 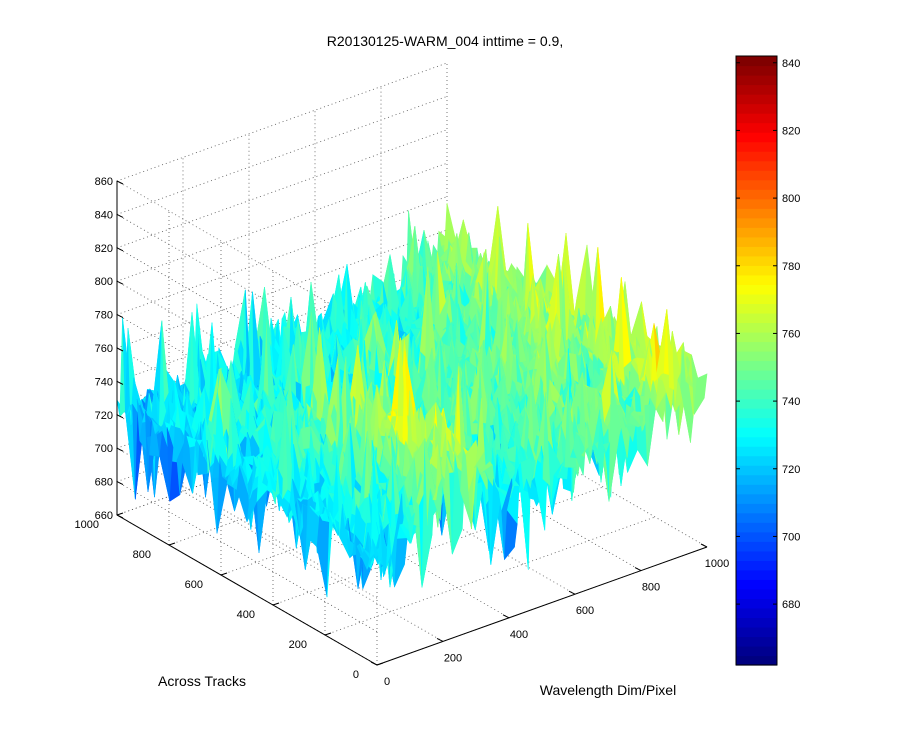 What do you see at coordinates (247, 590) in the screenshot?
I see `y-axis-line` at bounding box center [247, 590].